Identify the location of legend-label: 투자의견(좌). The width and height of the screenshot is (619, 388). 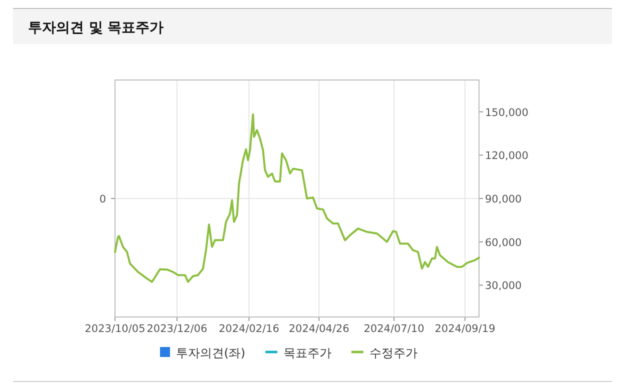
(211, 353).